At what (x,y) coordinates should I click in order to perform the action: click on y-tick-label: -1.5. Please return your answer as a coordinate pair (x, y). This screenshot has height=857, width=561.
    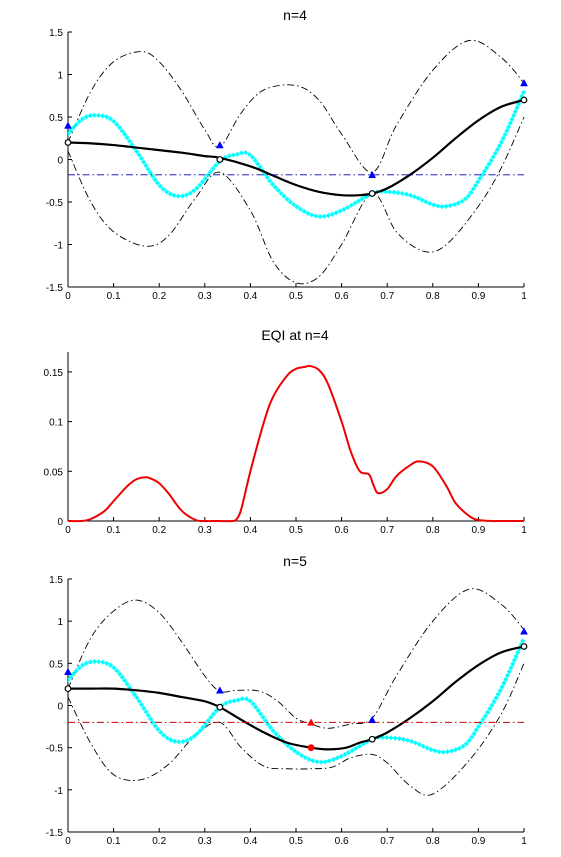
    Looking at the image, I should click on (55, 833).